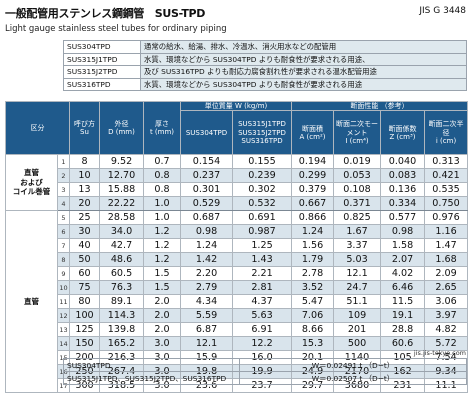  I want to click on grade-description: 水質、環境などから SUS304TPD よりも耐食性が要求される用途, so click(303, 84).